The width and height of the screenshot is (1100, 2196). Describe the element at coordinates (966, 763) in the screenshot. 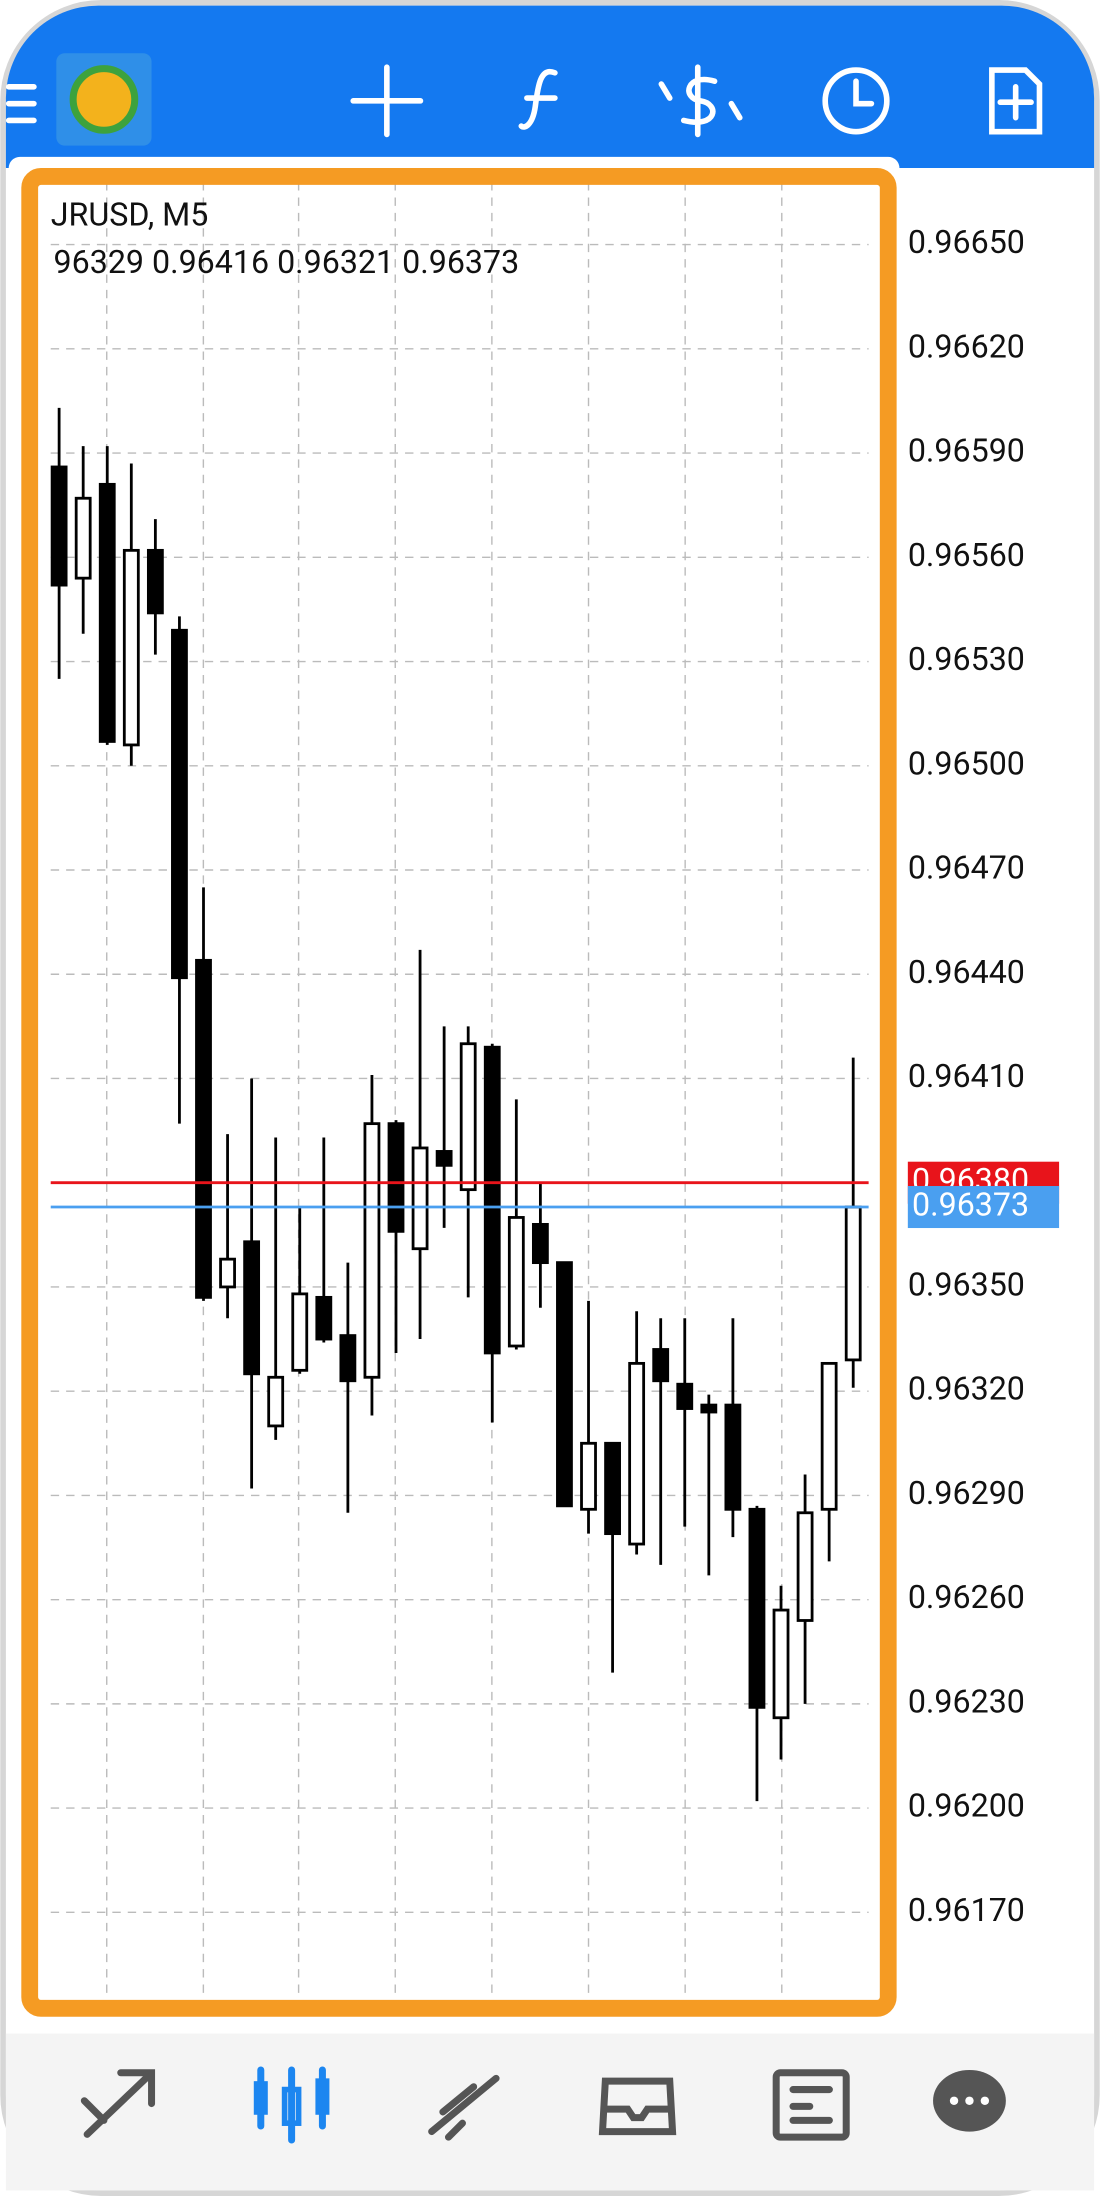

I see `y-tick-label: 0.96500` at that location.